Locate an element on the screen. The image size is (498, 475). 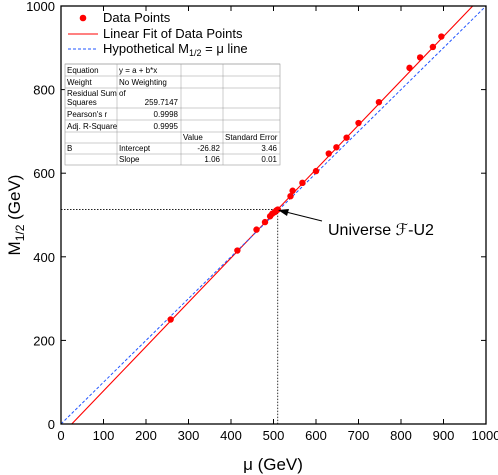
annotation-universe: Universe ℱ-U2 is located at coordinates (356, 224).